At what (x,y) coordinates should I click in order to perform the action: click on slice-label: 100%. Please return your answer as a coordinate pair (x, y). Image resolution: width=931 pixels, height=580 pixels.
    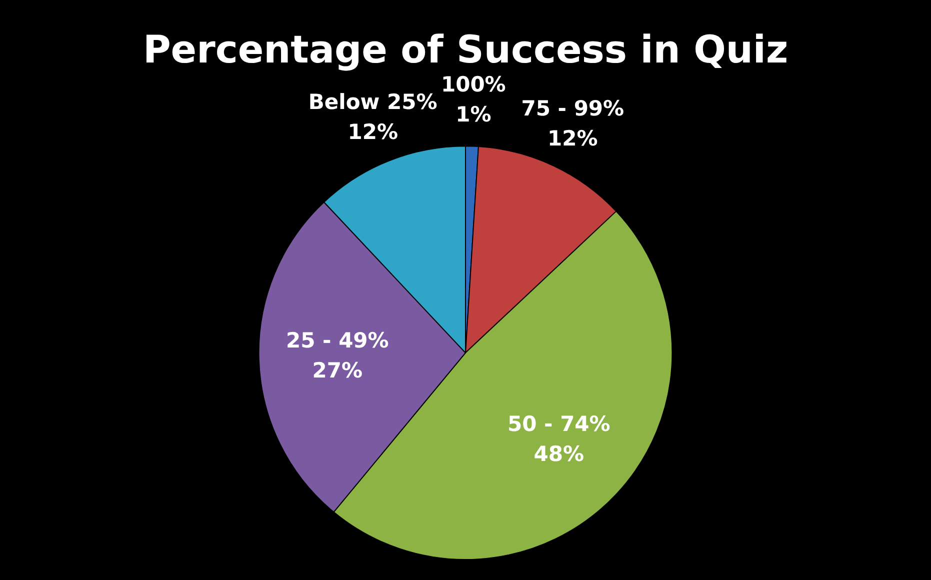
    Looking at the image, I should click on (473, 84).